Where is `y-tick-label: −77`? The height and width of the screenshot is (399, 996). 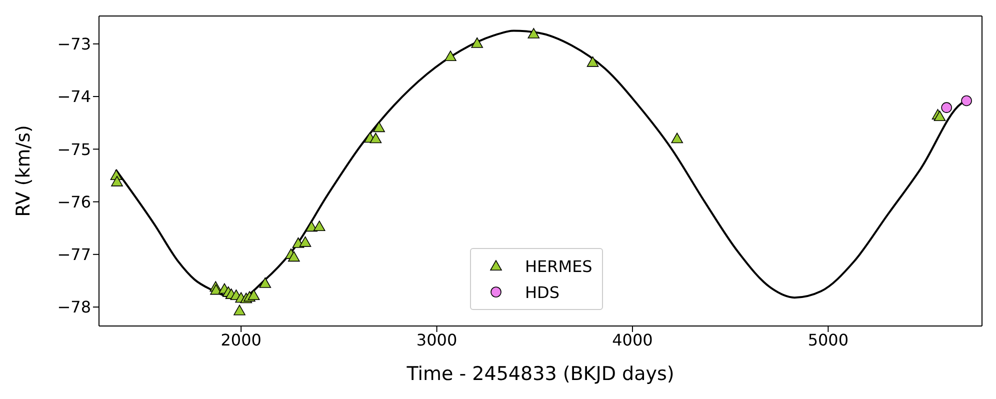
y-tick-label: −77 is located at coordinates (74, 254).